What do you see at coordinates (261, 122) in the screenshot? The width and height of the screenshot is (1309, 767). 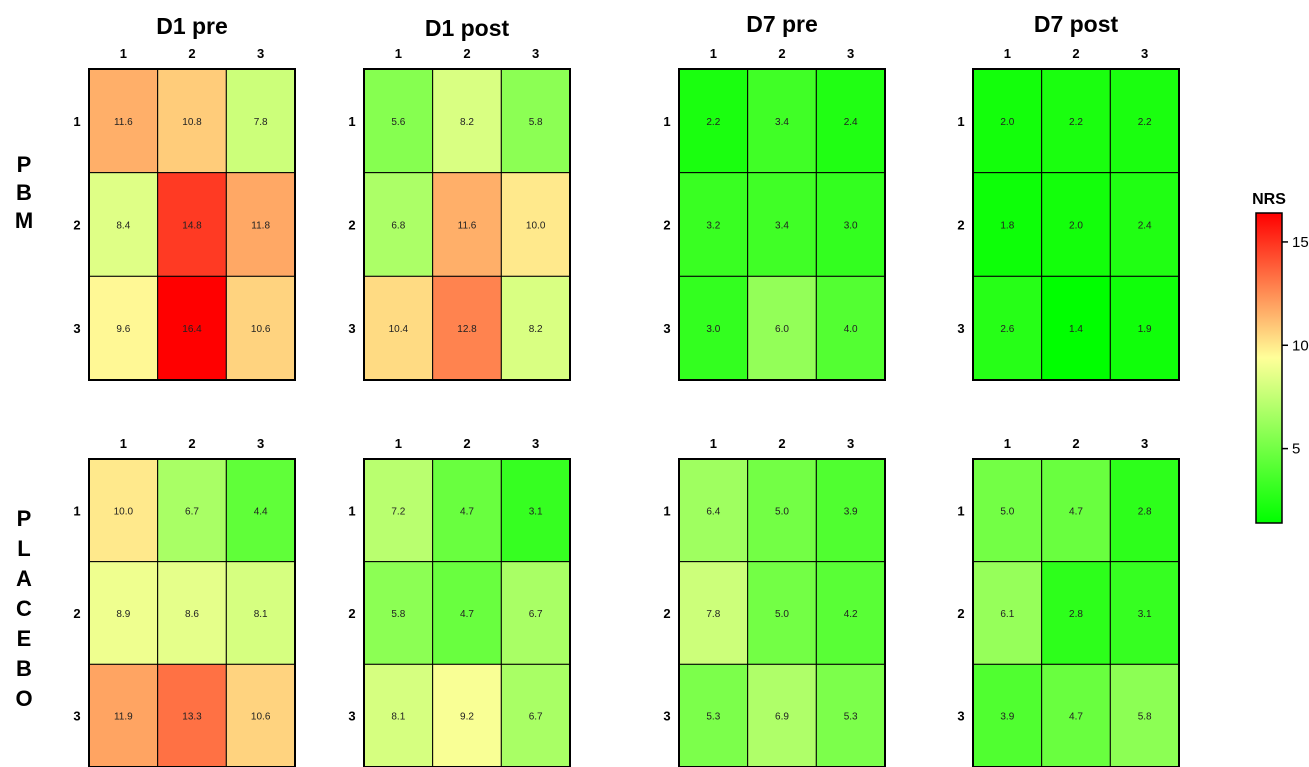 I see `cell-value-label: 7.8` at bounding box center [261, 122].